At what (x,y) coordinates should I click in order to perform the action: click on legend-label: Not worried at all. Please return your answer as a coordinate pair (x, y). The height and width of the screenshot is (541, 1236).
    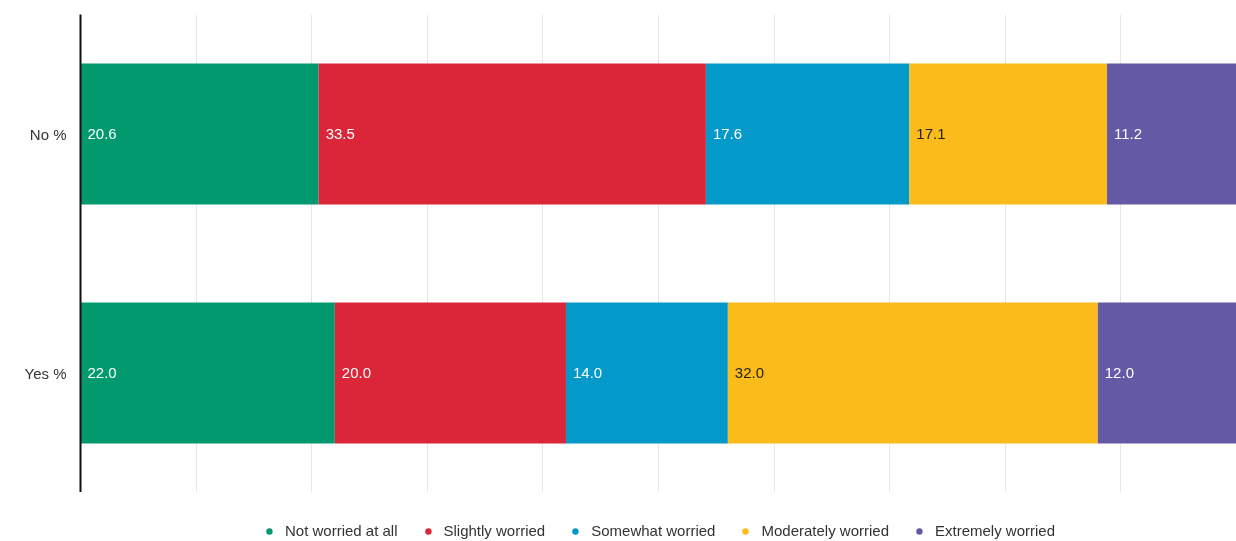
    Looking at the image, I should click on (341, 530).